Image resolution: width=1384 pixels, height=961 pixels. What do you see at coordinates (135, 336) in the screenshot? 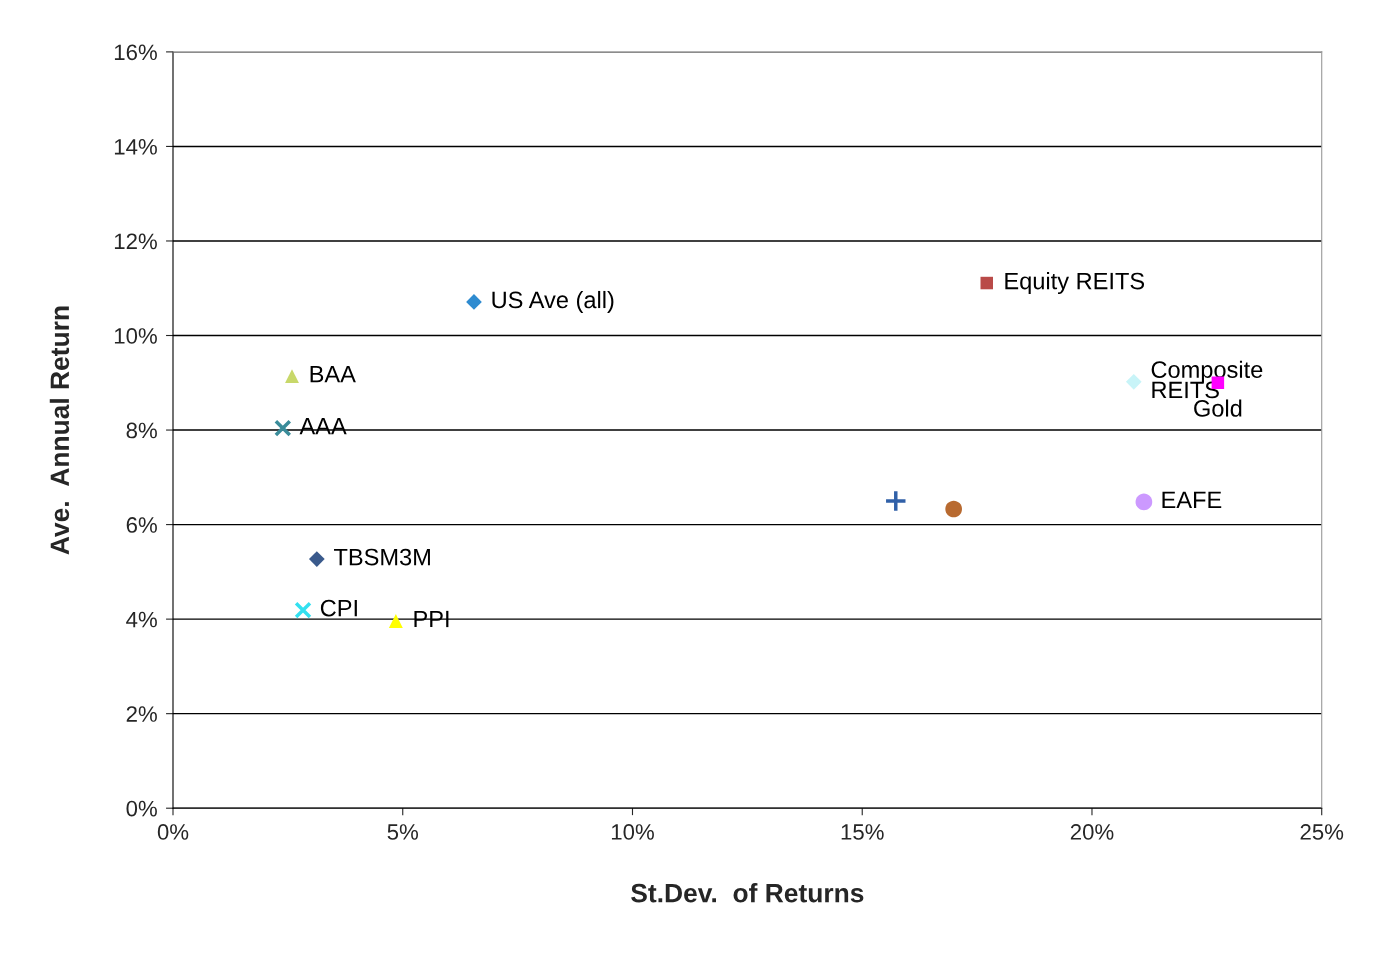
I see `y-tick-label: 10%` at bounding box center [135, 336].